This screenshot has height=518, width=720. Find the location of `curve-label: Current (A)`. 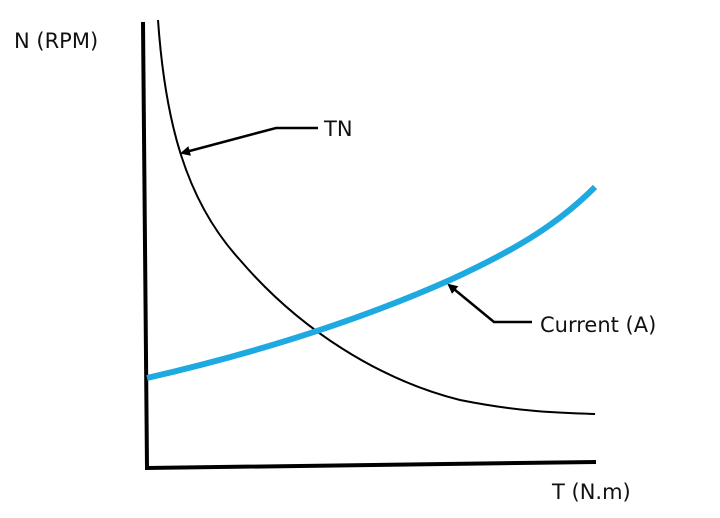

curve-label: Current (A) is located at coordinates (598, 325).